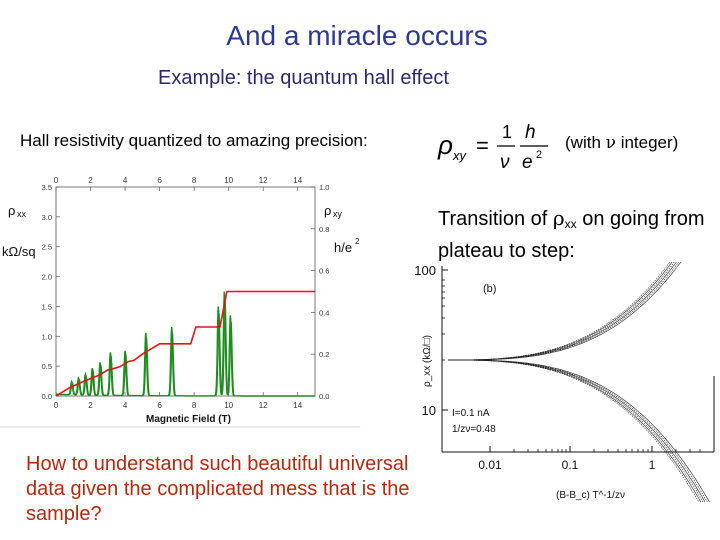  Describe the element at coordinates (327, 210) in the screenshot. I see `right-axis-symbol: ρ` at that location.